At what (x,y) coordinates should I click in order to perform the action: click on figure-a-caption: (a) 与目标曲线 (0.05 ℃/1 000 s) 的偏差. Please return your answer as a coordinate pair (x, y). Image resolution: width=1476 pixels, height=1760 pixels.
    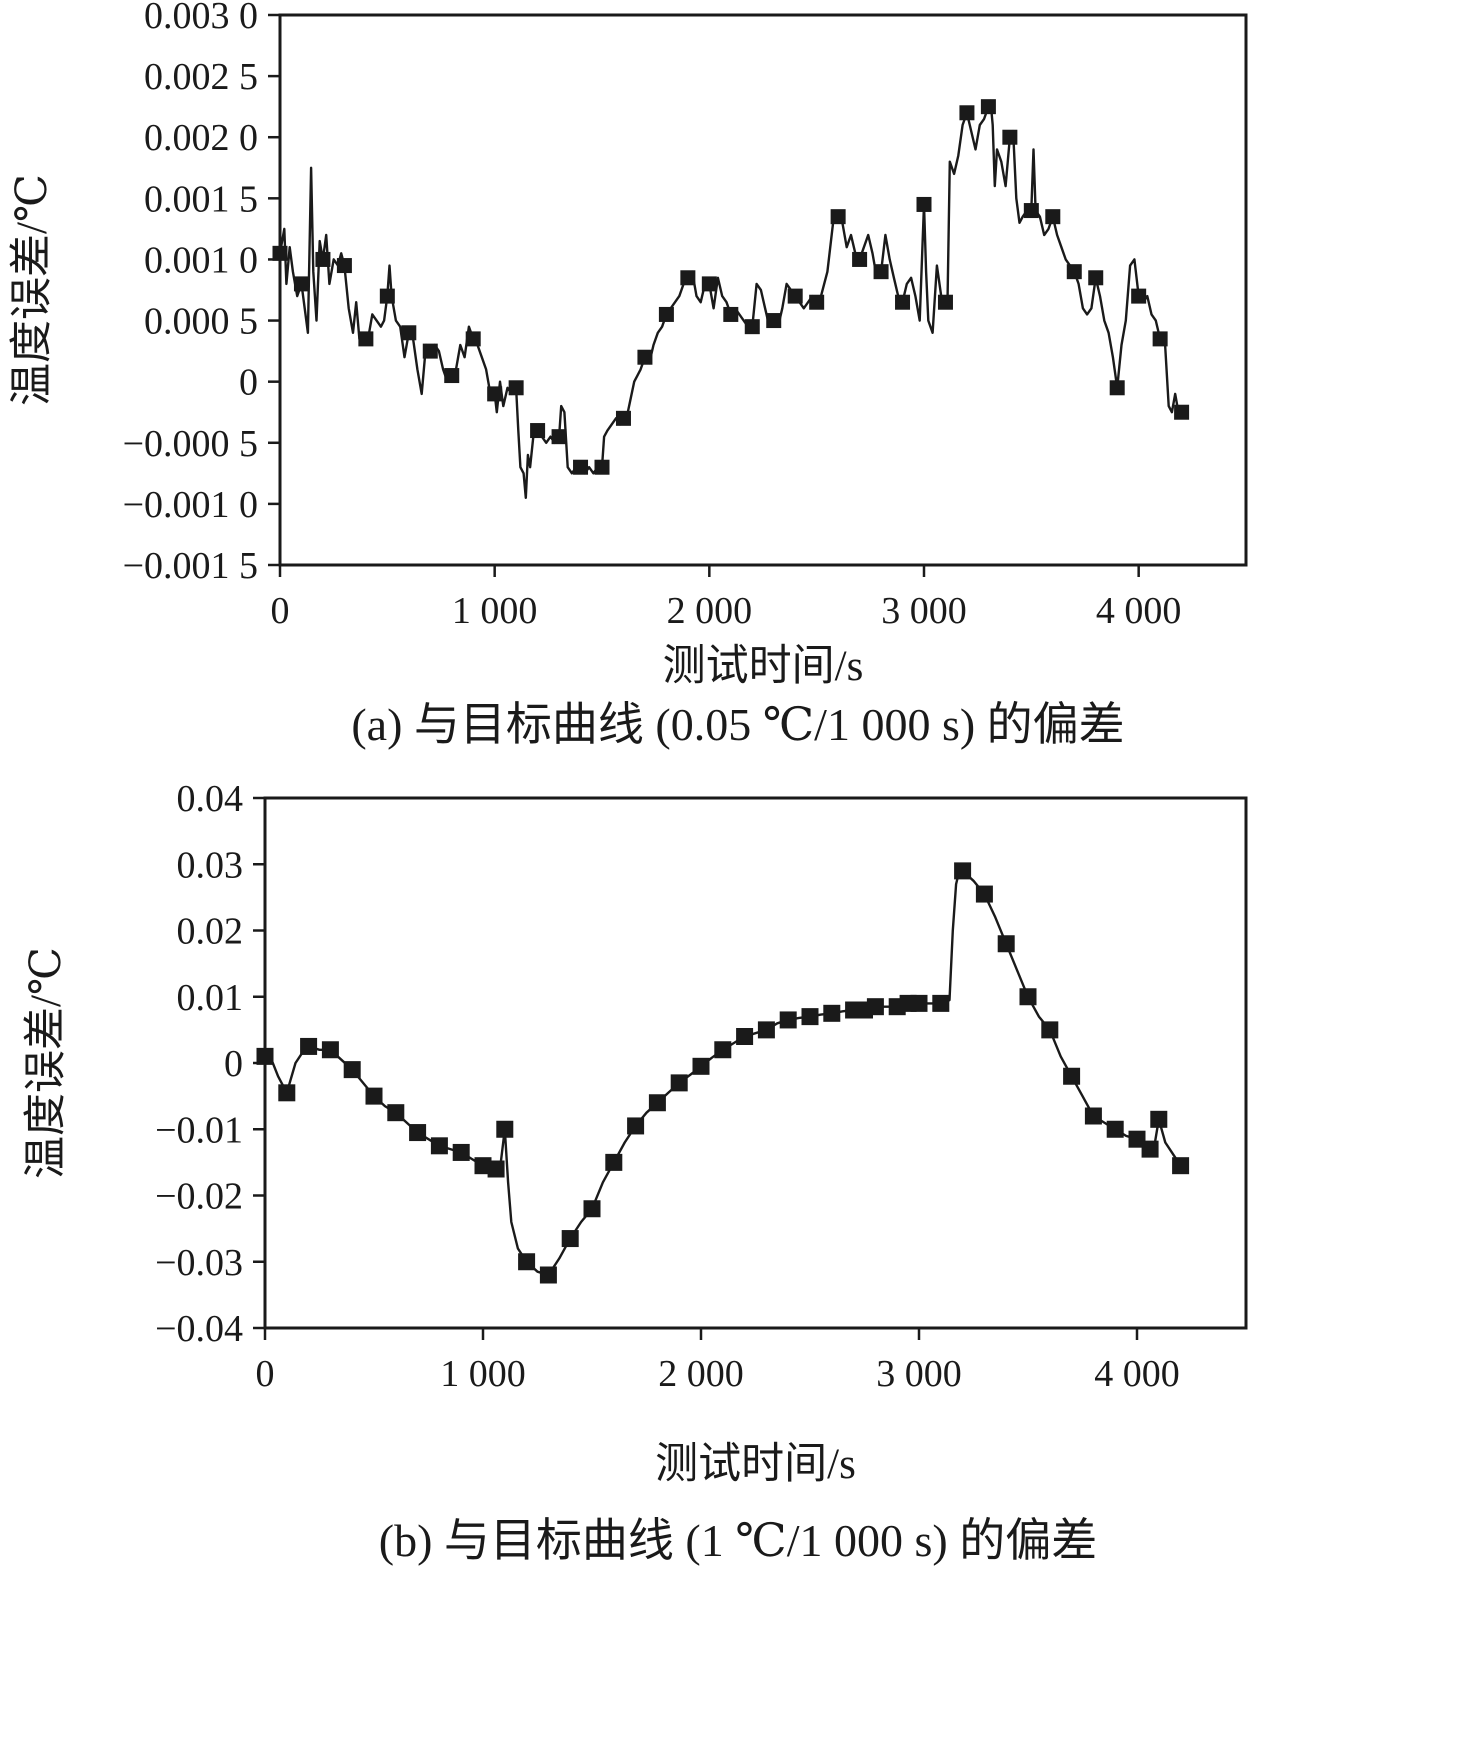
    Looking at the image, I should click on (738, 724).